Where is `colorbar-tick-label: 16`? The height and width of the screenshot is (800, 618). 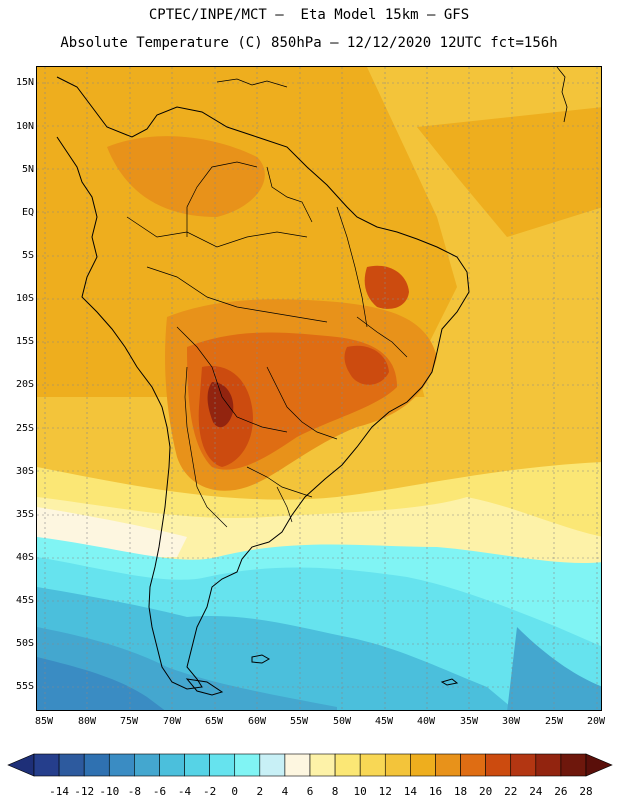
colorbar-tick-label: 16 is located at coordinates (435, 791).